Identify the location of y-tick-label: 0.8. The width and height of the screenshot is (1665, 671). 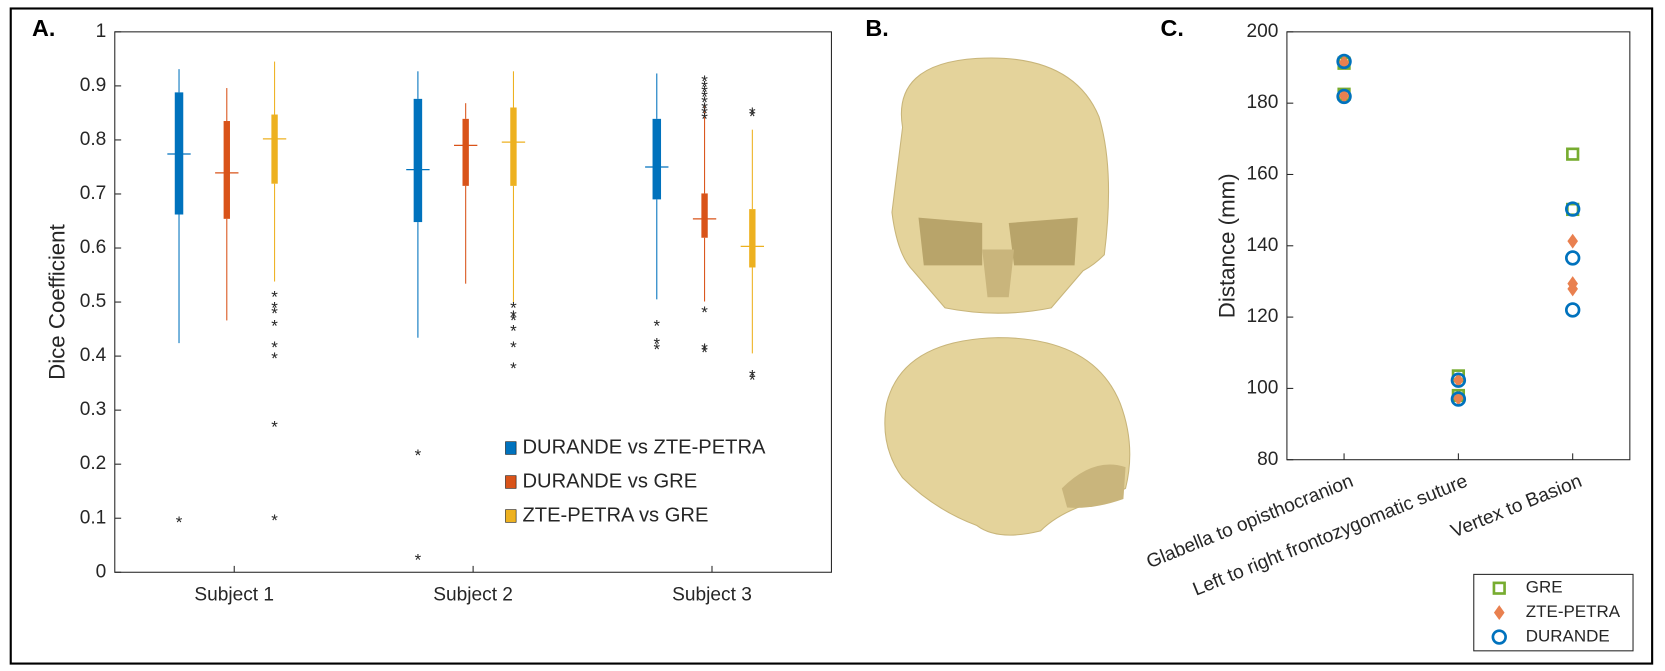
(93, 139).